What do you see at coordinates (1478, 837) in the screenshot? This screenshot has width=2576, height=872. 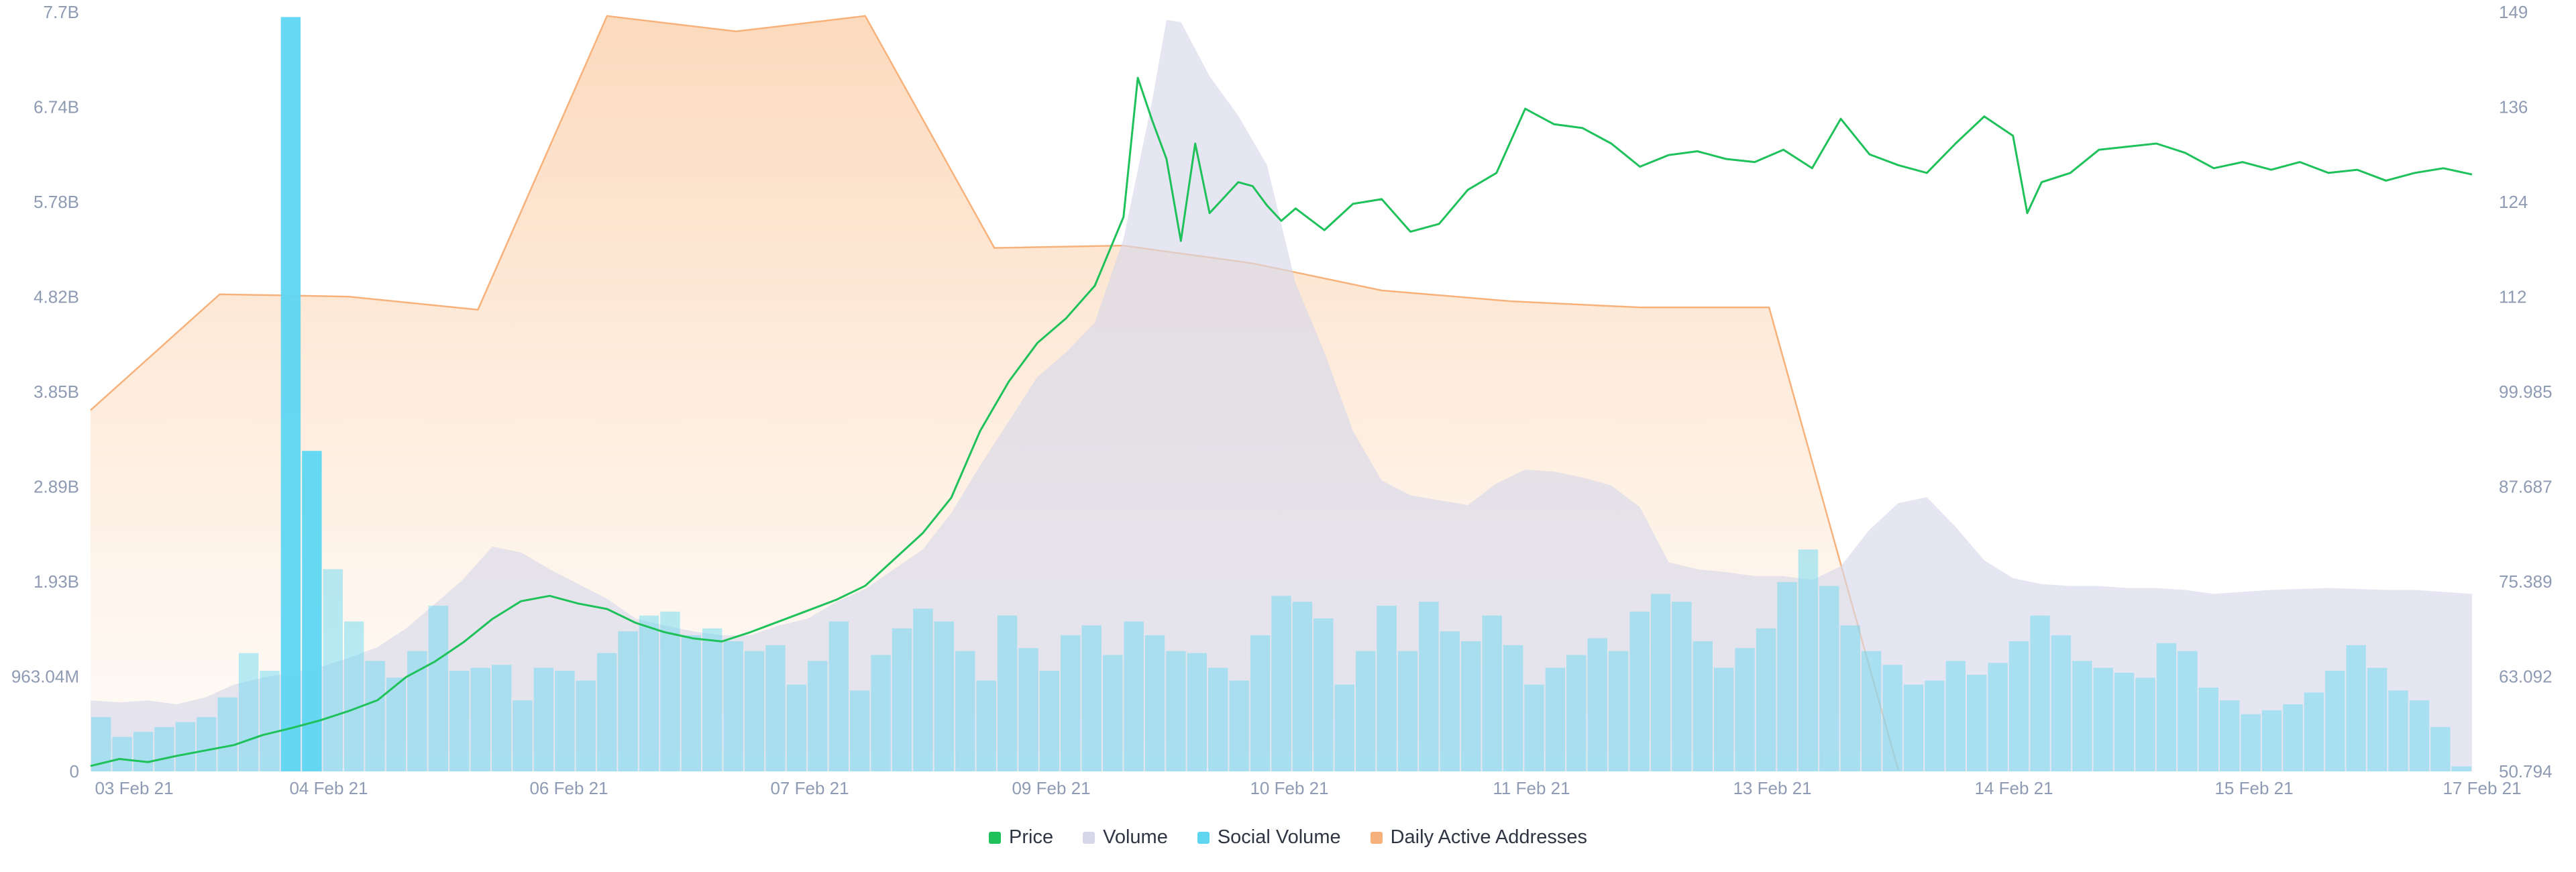 I see `legend-item-daily-active-addresses: Daily Active Addresses` at bounding box center [1478, 837].